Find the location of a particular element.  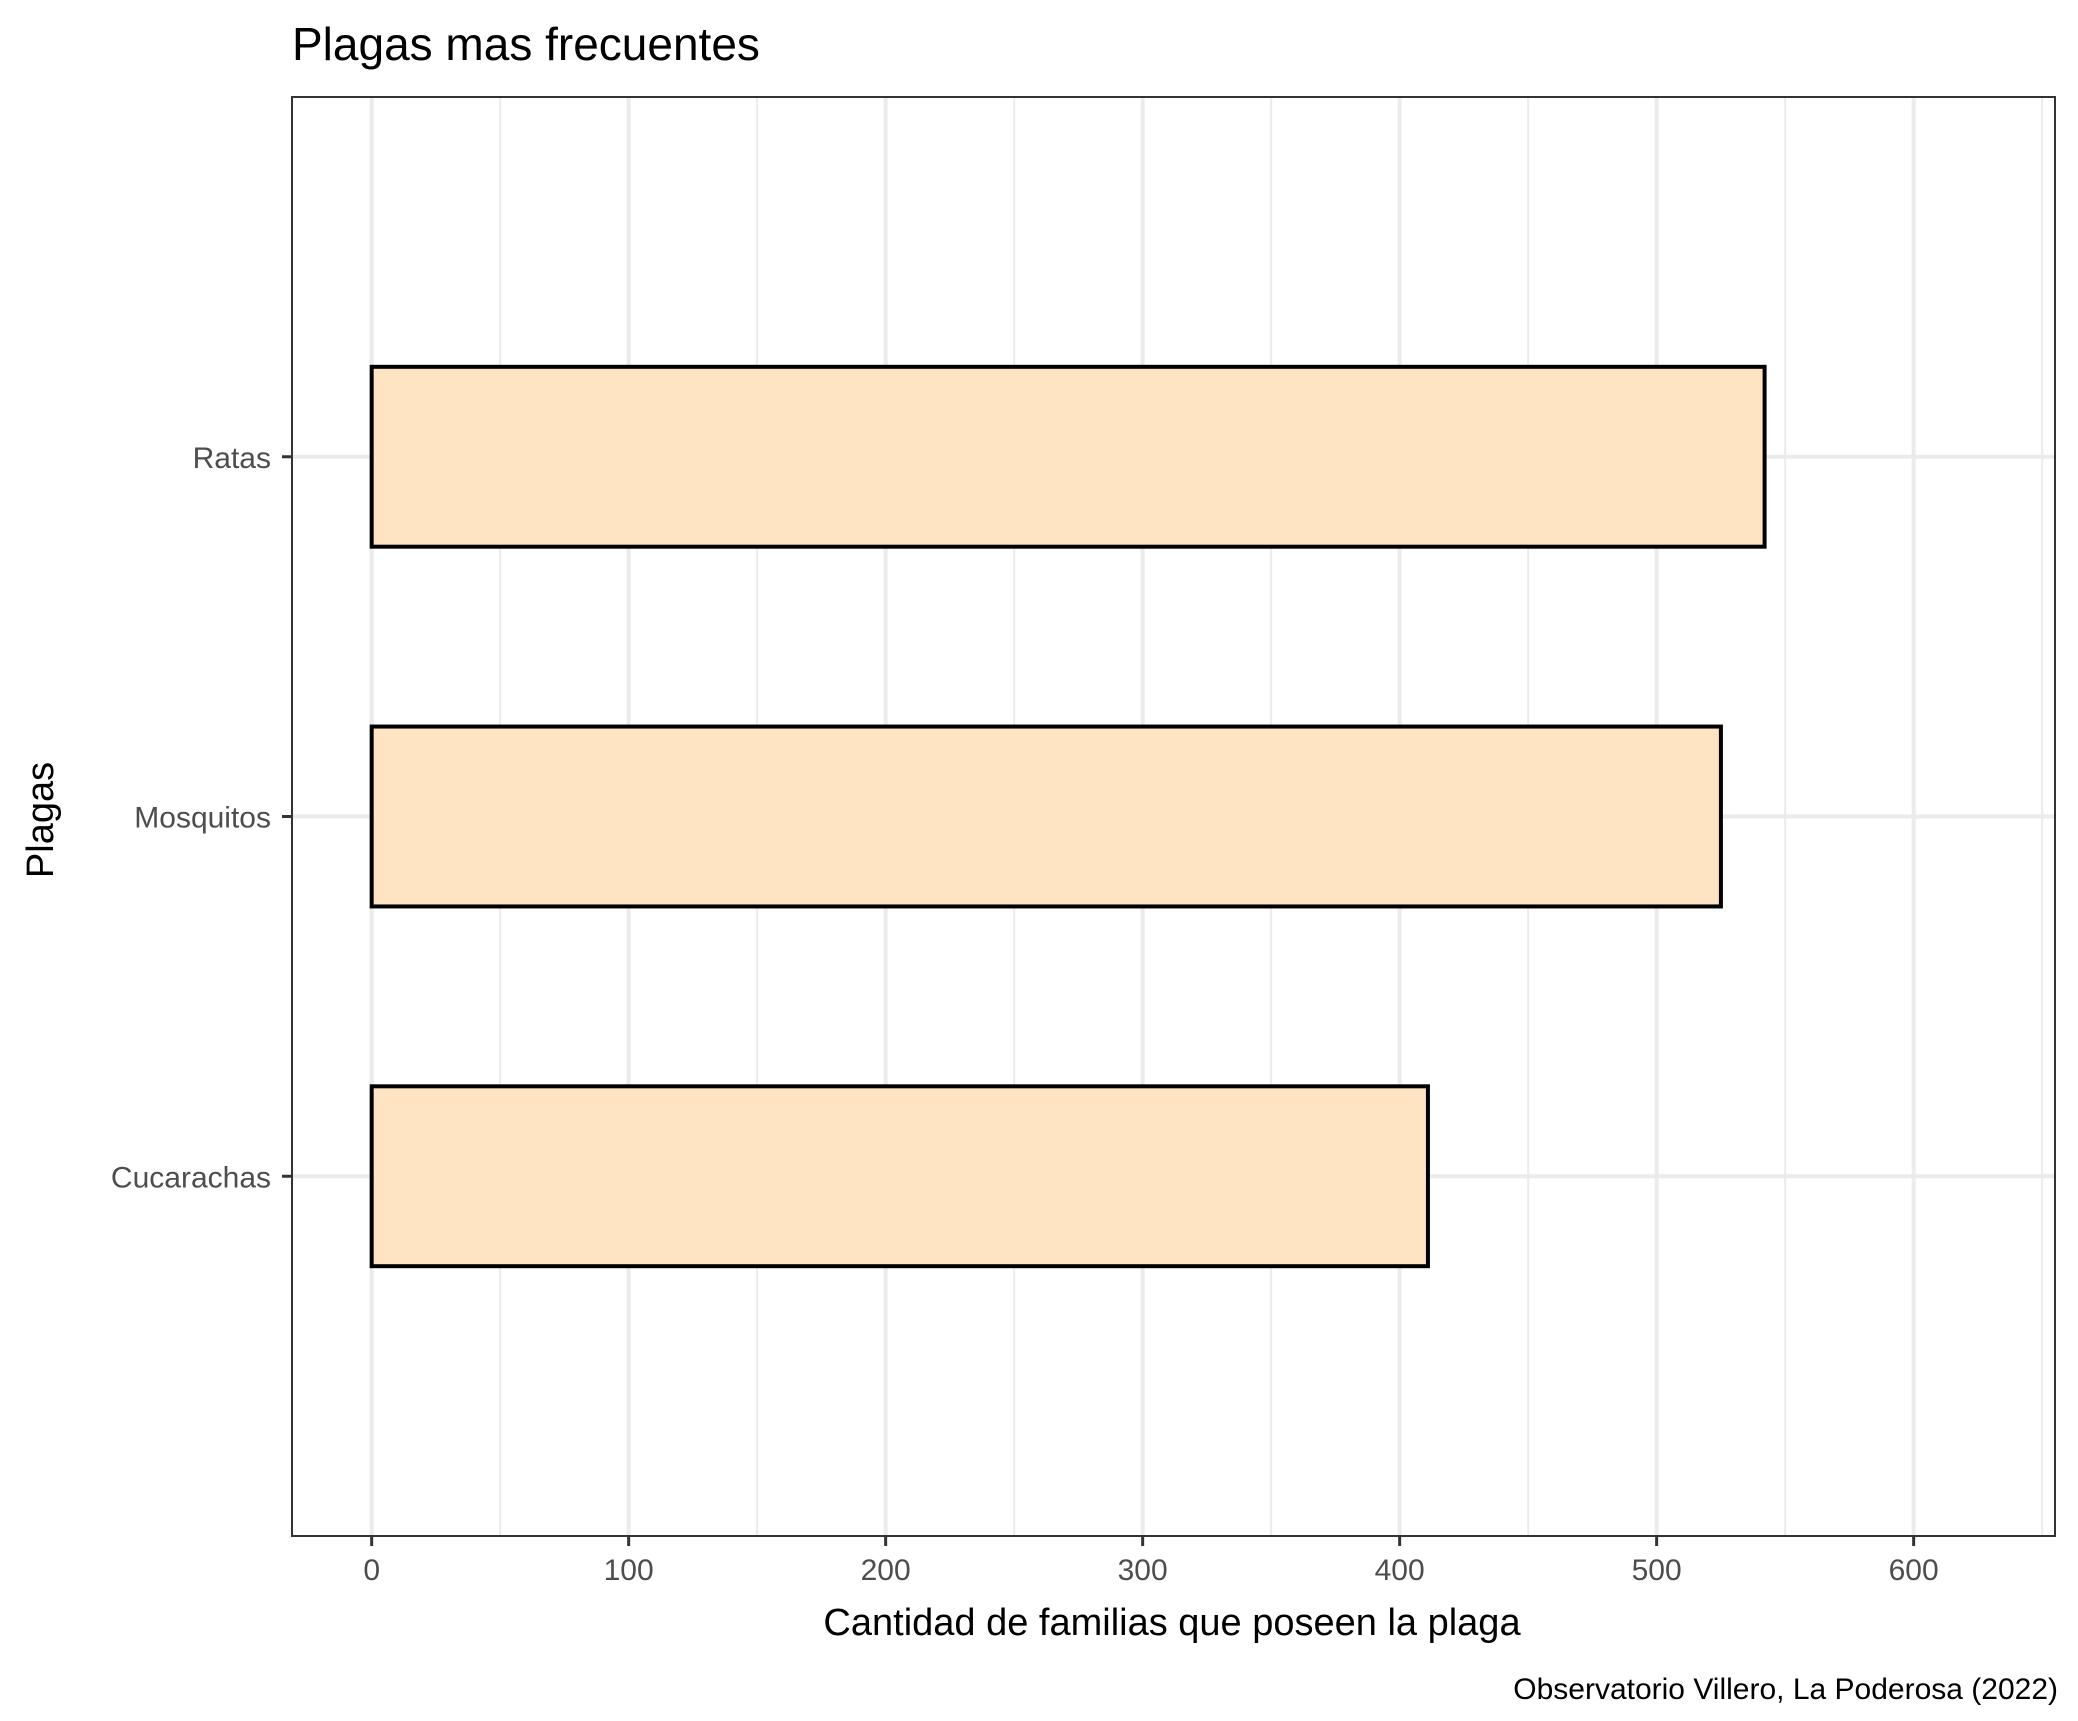

bar-ratas is located at coordinates (1068, 456).